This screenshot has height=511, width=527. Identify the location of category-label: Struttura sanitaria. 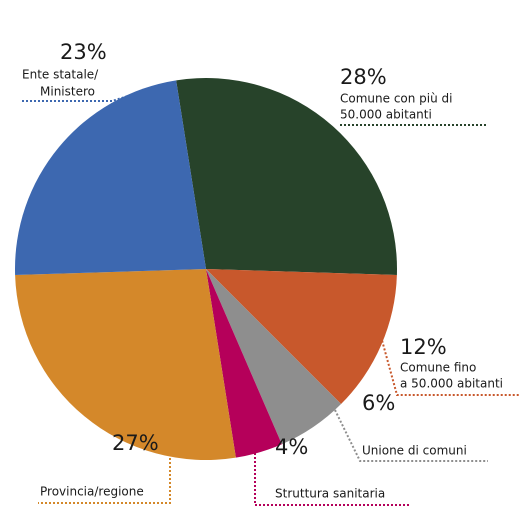
(330, 494).